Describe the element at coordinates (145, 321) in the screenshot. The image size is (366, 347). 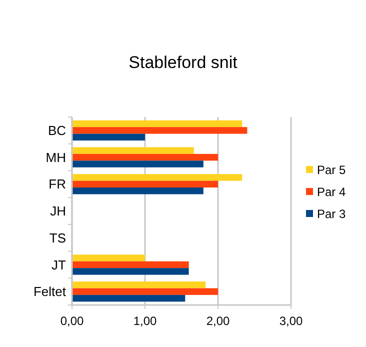
I see `x-tick-label: 1,00` at that location.